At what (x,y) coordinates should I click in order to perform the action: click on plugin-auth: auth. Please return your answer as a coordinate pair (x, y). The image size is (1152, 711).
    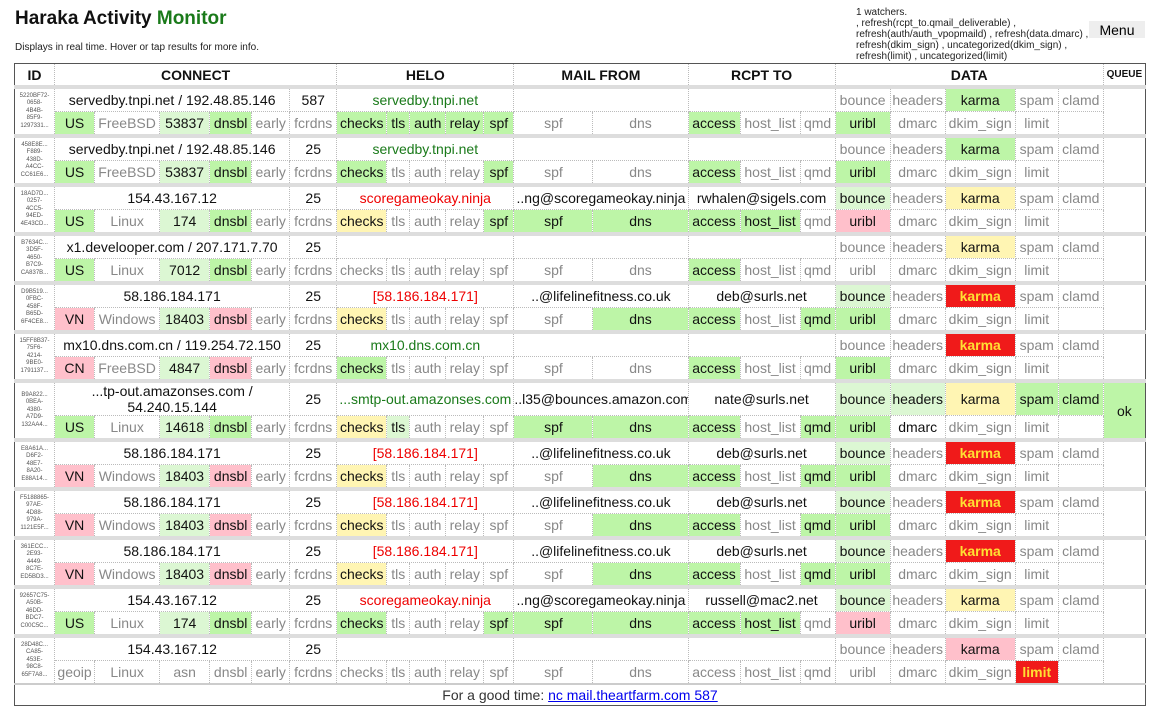
    Looking at the image, I should click on (428, 271).